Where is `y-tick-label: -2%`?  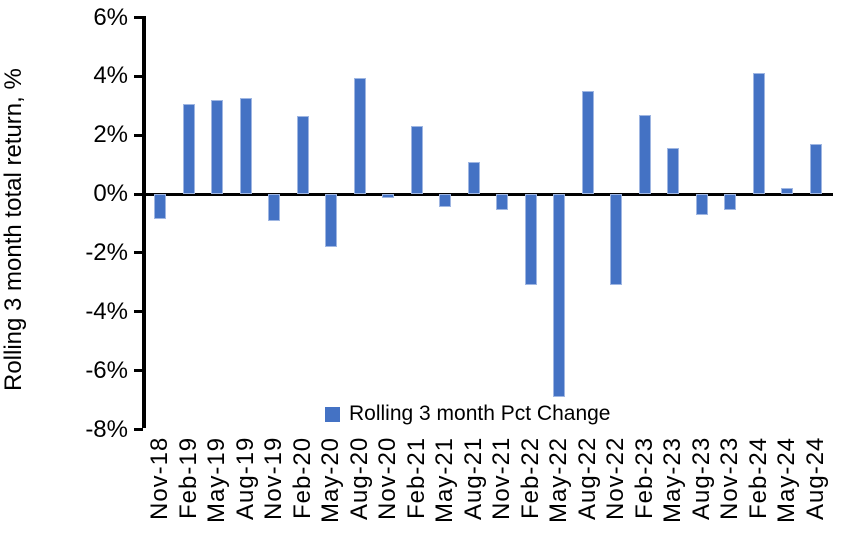 y-tick-label: -2% is located at coordinates (106, 252).